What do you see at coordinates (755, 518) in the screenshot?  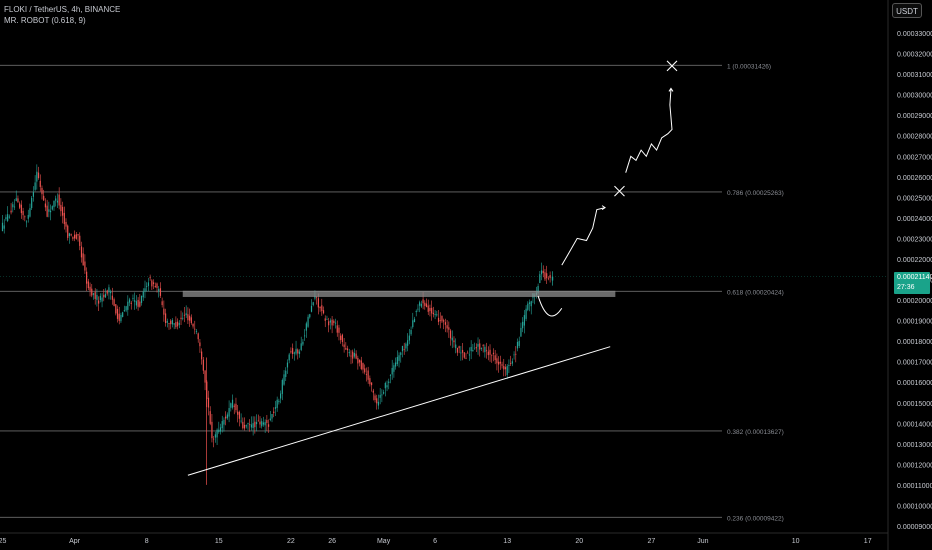 I see `fib-label: 0.236 (0.00009422)` at bounding box center [755, 518].